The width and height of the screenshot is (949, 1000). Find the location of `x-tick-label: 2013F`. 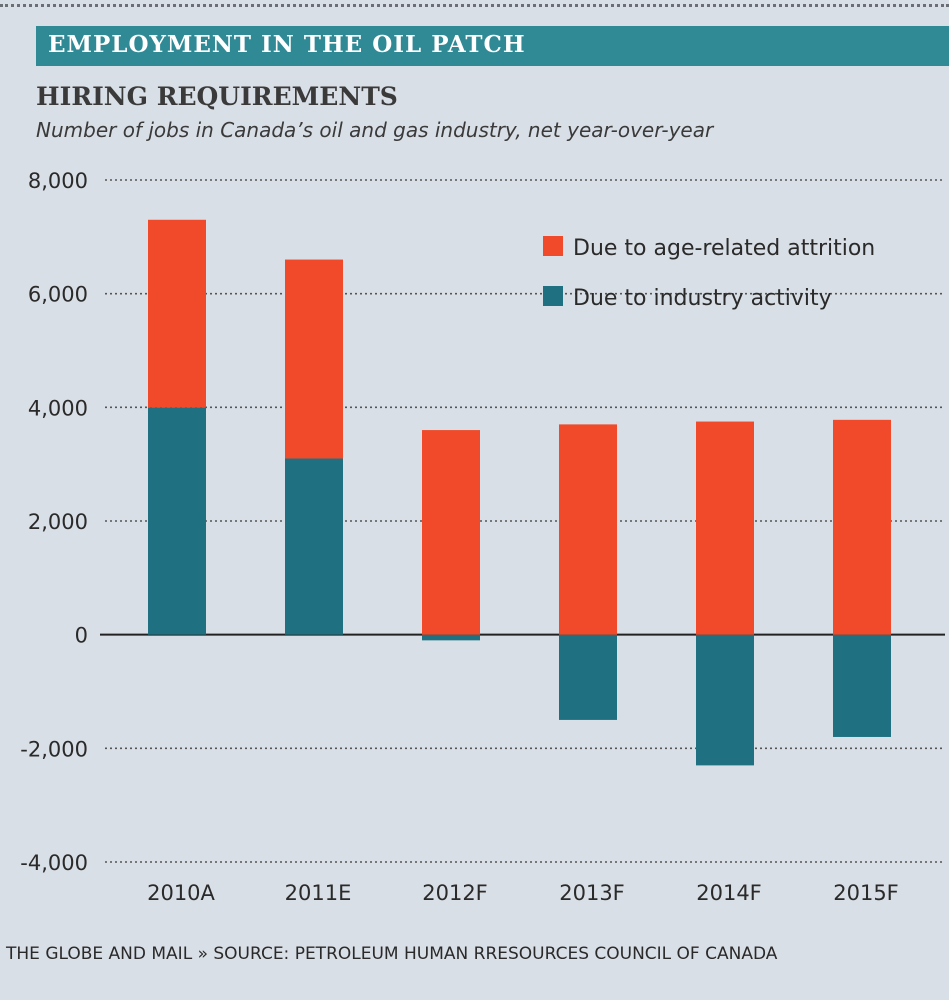

x-tick-label: 2013F is located at coordinates (592, 893).